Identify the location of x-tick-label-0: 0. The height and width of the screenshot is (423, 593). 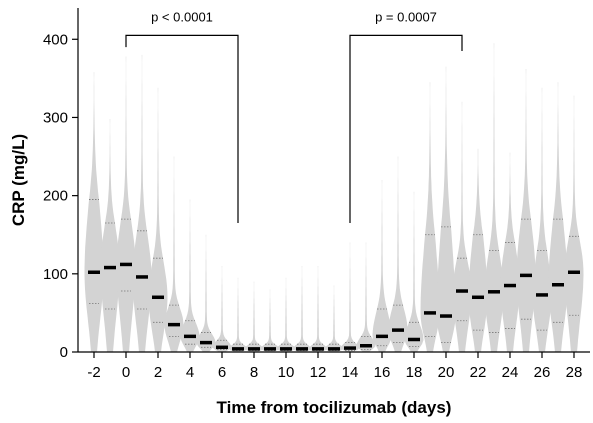
(126, 372).